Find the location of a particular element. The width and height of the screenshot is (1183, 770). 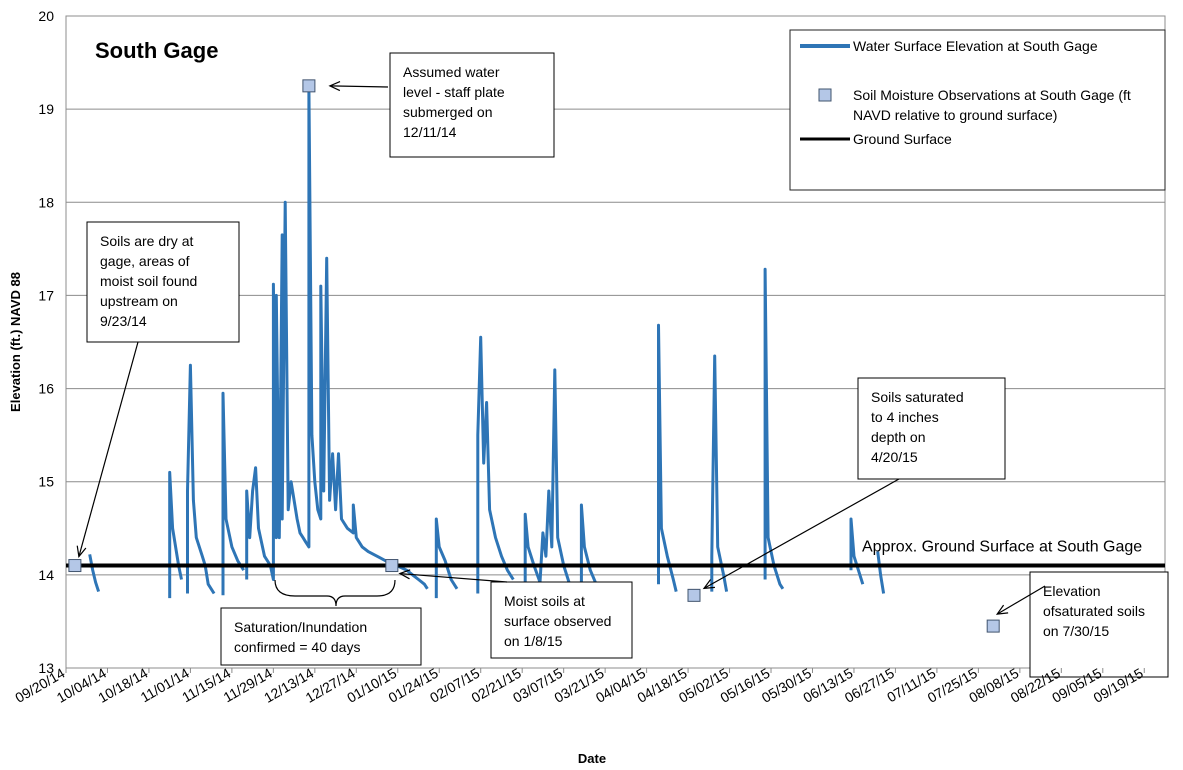

saturation-brace is located at coordinates (335, 593).